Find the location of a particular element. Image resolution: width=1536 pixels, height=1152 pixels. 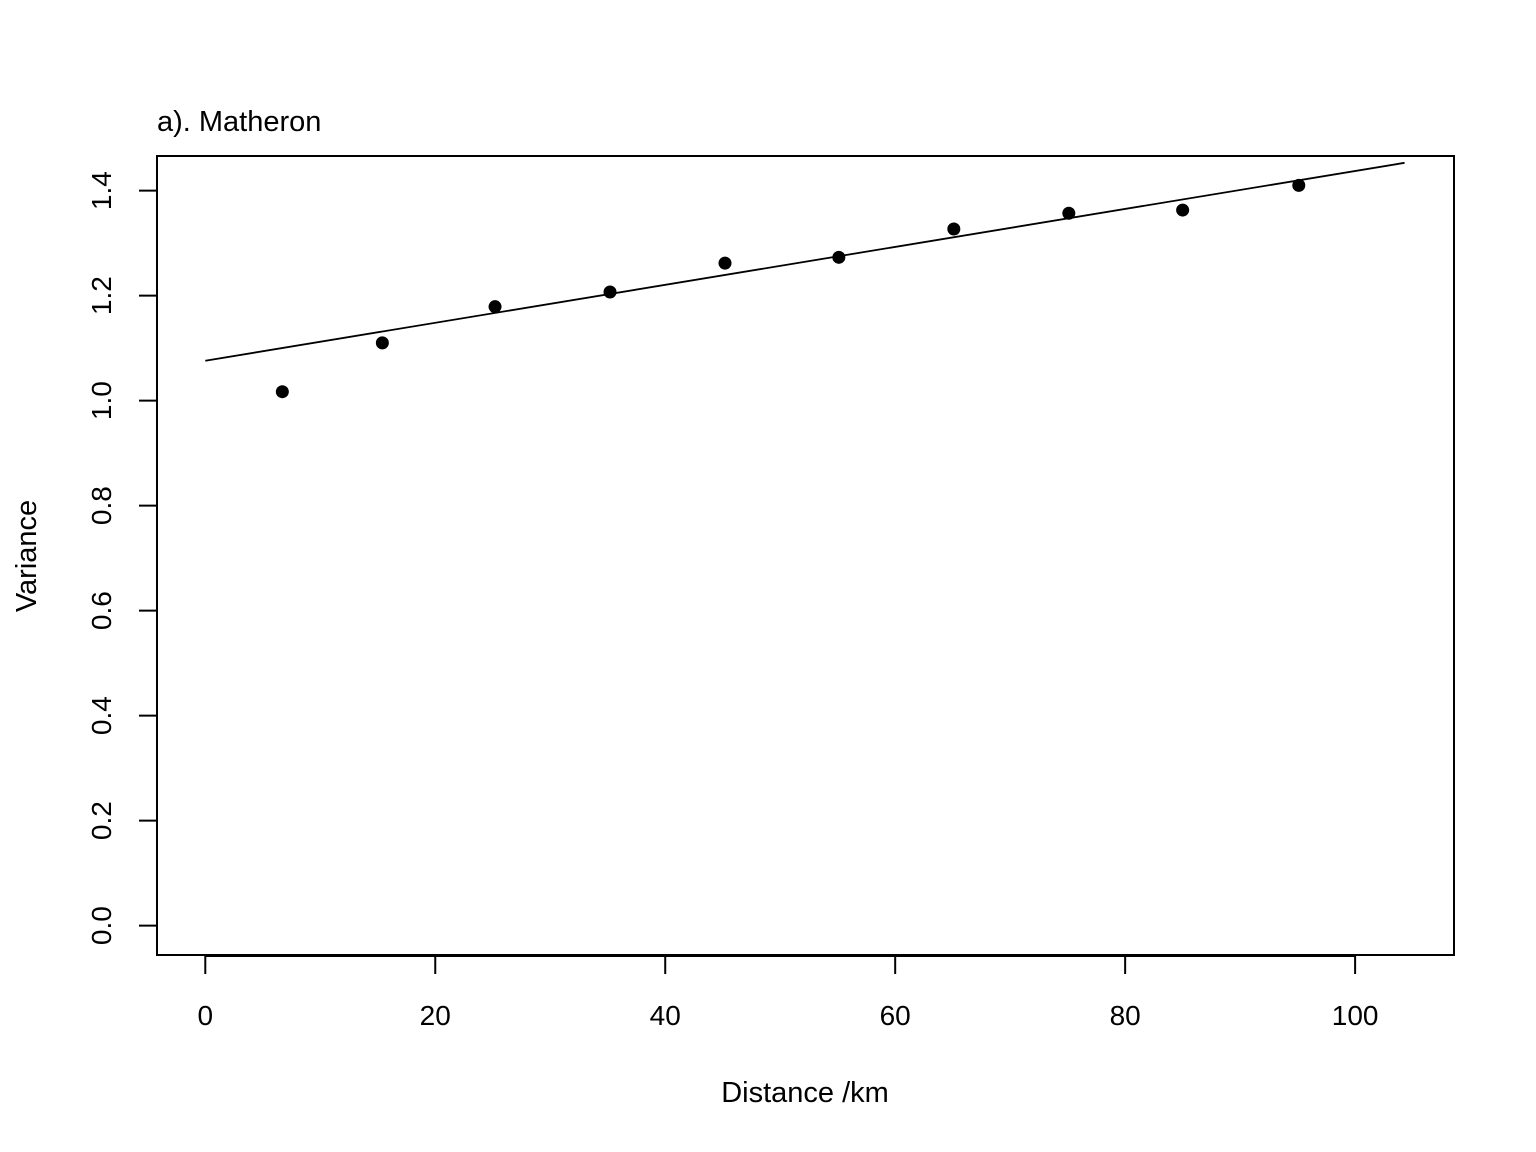

y-axis: 0.0 0.2 0.4 0.6 0.8 1.0 1.2 1.4 is located at coordinates (122, 558).